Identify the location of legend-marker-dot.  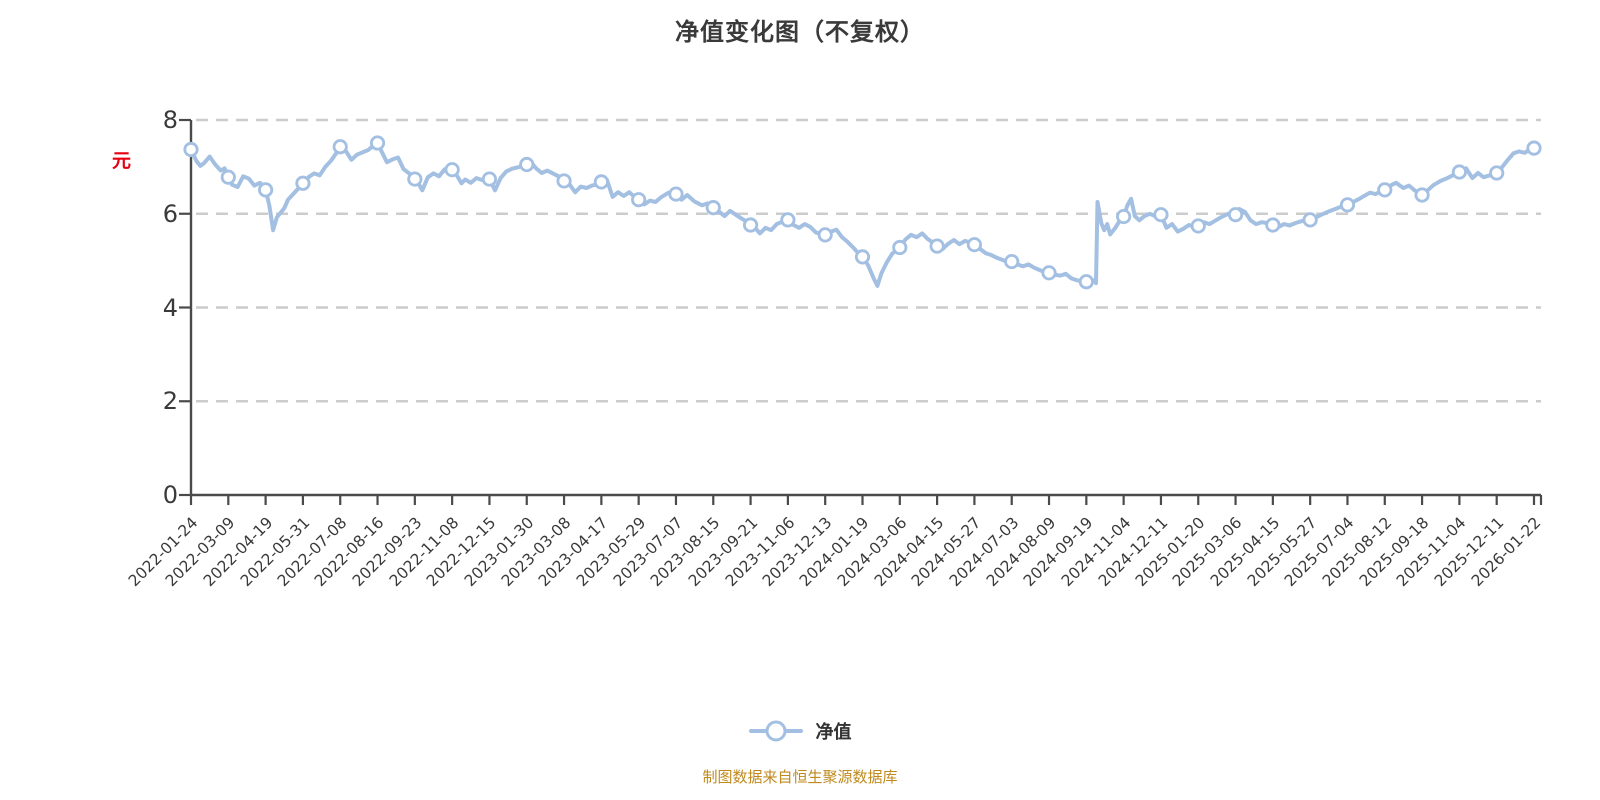
(775, 731).